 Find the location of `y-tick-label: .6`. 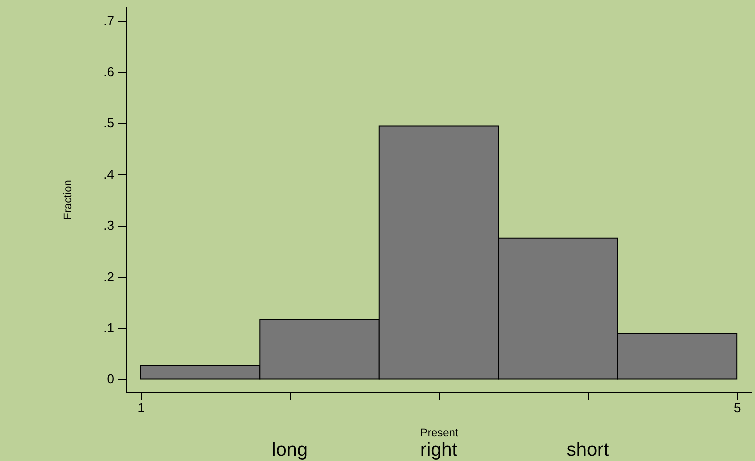

y-tick-label: .6 is located at coordinates (109, 72).